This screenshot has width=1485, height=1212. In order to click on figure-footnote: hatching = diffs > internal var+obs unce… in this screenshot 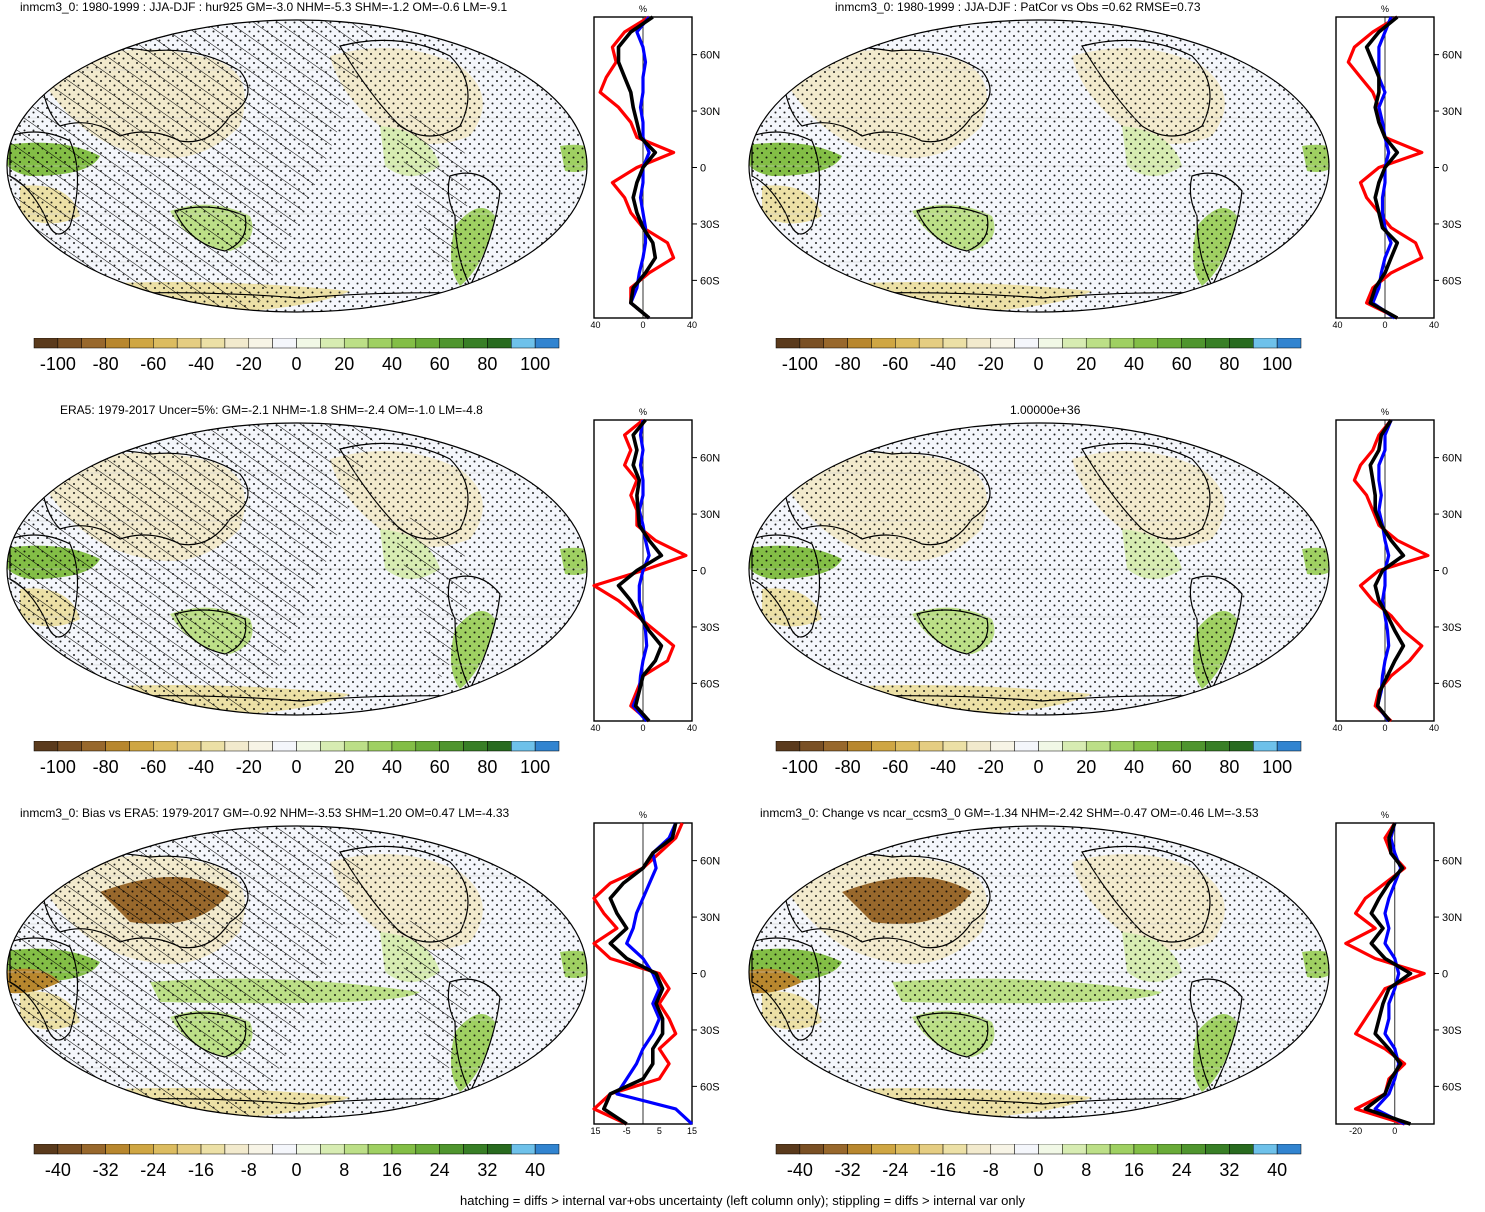, I will do `click(742, 1200)`.